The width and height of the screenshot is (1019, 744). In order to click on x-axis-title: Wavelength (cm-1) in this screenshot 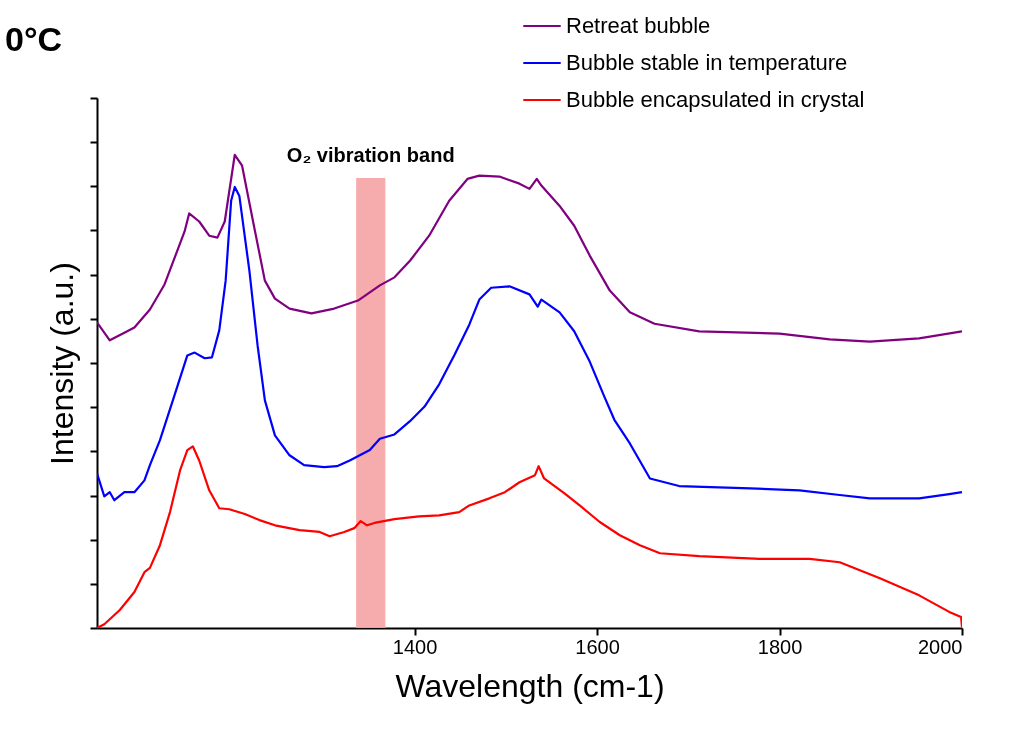, I will do `click(530, 685)`.